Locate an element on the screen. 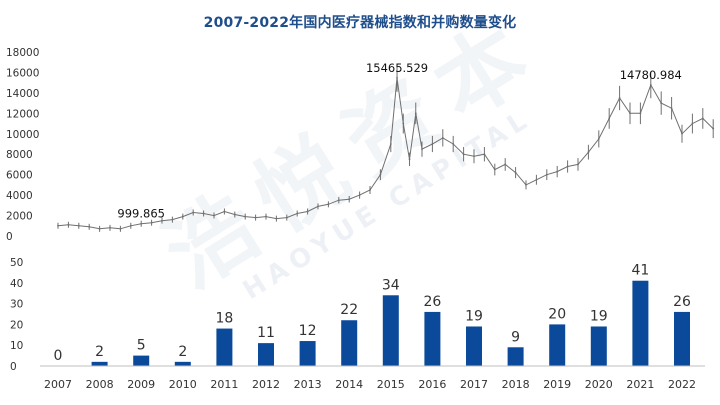  line-annotation-label: 15465.529 is located at coordinates (397, 68).